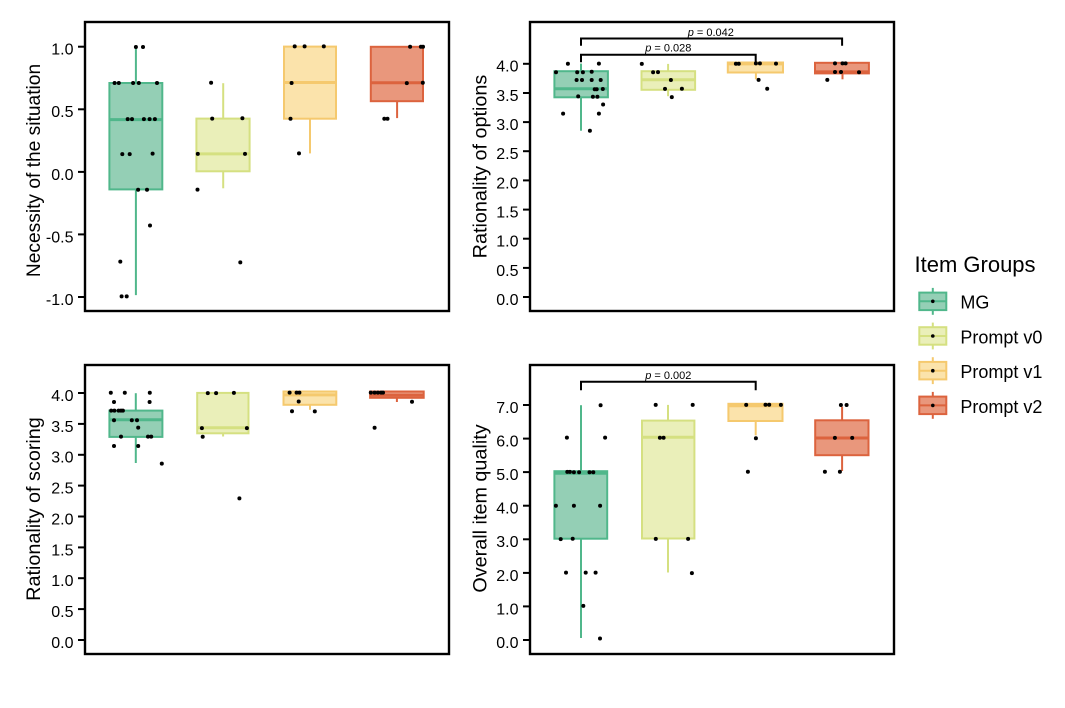 The image size is (1065, 708). I want to click on svg-text: Necessity of the situation, so click(34, 170).